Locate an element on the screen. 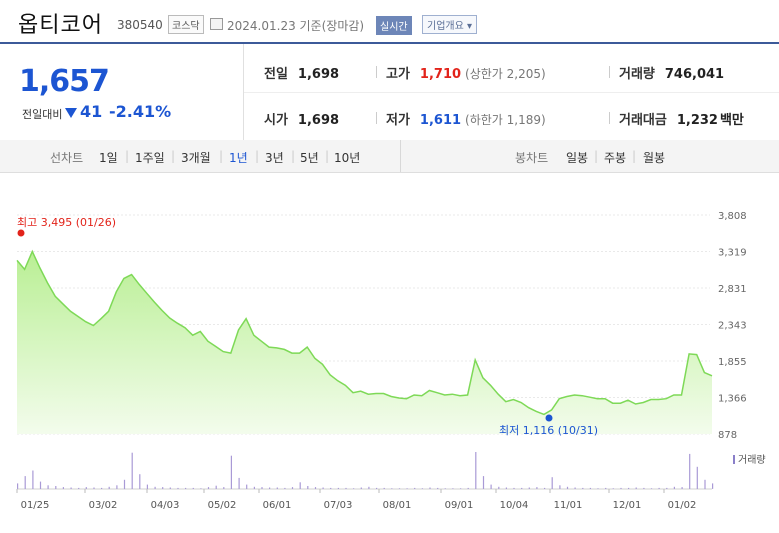 This screenshot has height=533, width=779. period-5y: 5년 is located at coordinates (309, 158).